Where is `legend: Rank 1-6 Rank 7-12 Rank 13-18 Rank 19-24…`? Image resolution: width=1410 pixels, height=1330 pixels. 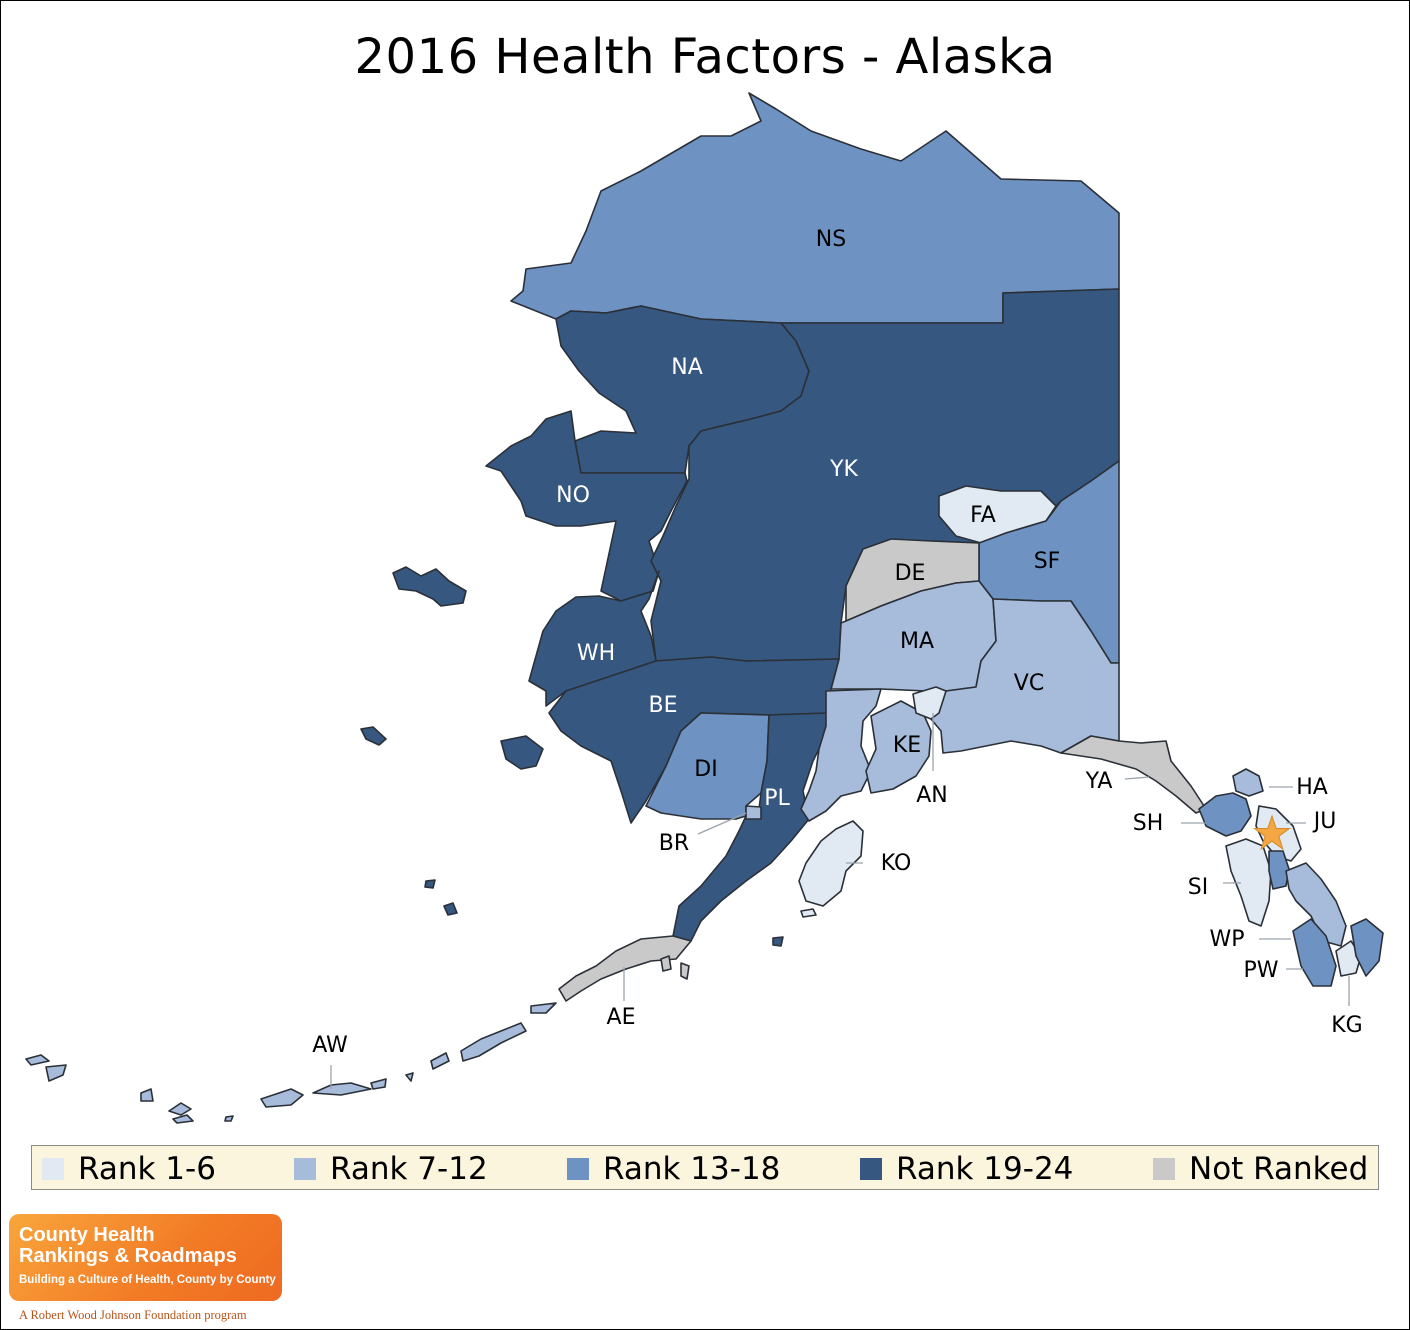 legend: Rank 1-6 Rank 7-12 Rank 13-18 Rank 19-24… is located at coordinates (705, 1167).